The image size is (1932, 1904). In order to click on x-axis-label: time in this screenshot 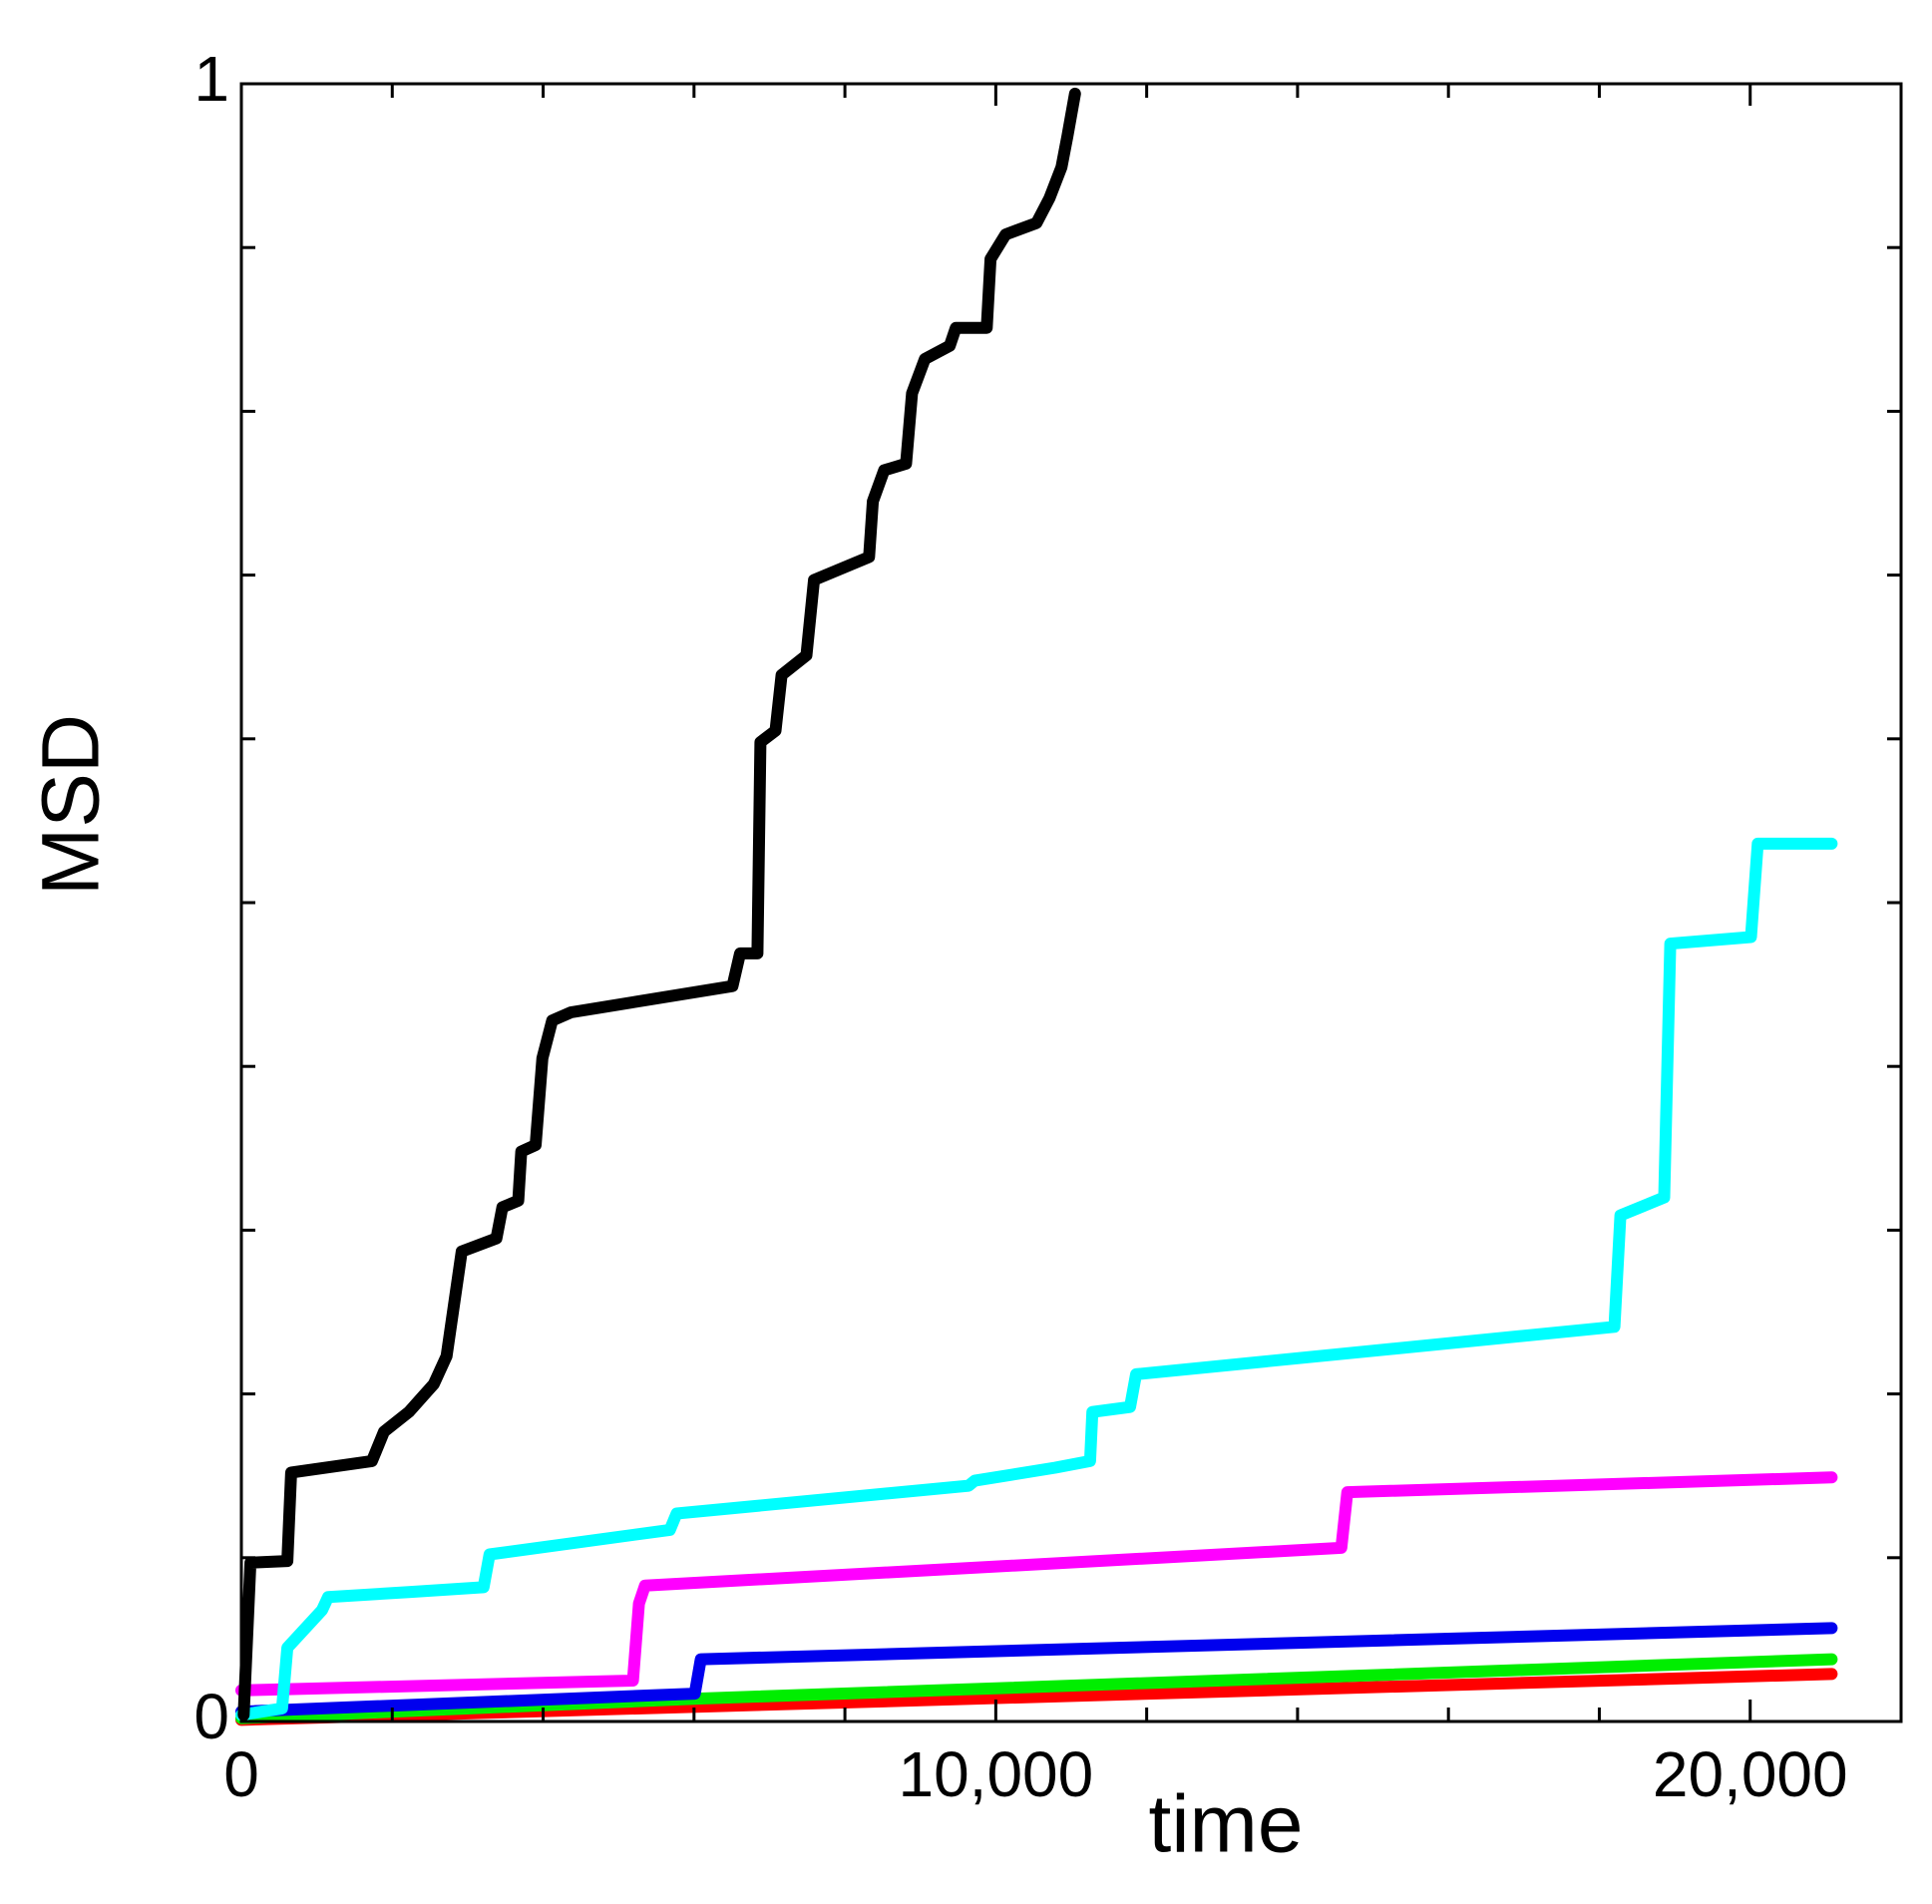, I will do `click(1226, 1824)`.